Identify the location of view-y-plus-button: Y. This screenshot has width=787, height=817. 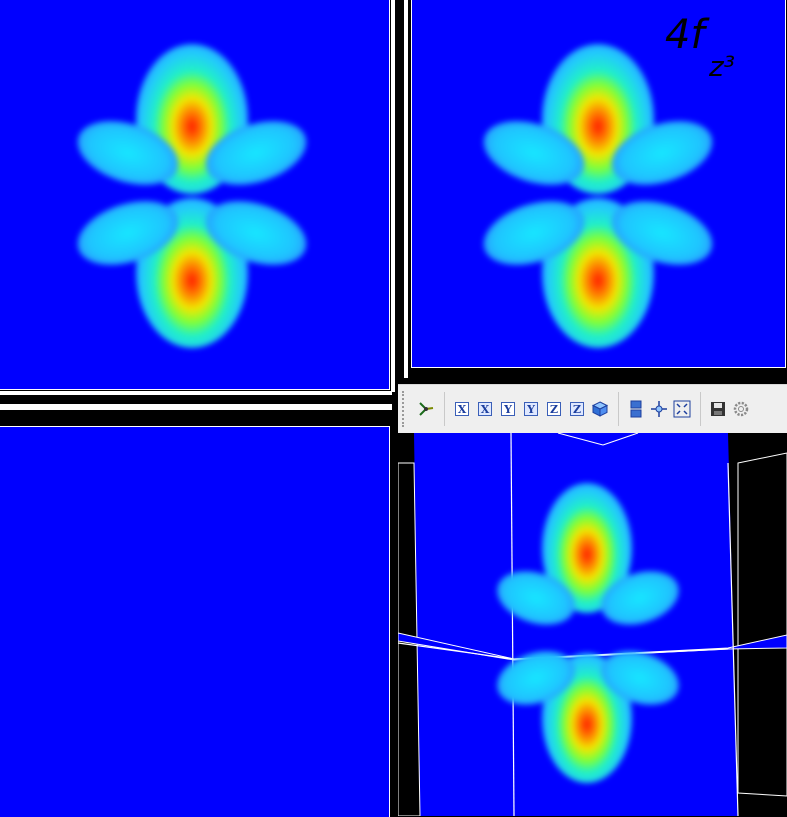
(508, 409).